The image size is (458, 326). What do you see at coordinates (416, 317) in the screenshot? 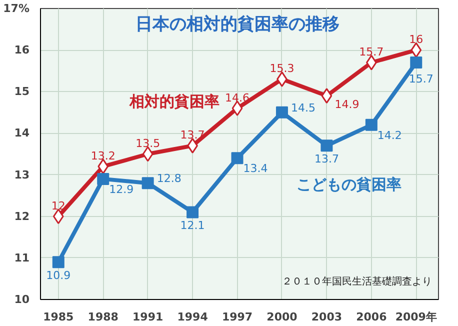
I see `x-tick-label: 2009年` at bounding box center [416, 317].